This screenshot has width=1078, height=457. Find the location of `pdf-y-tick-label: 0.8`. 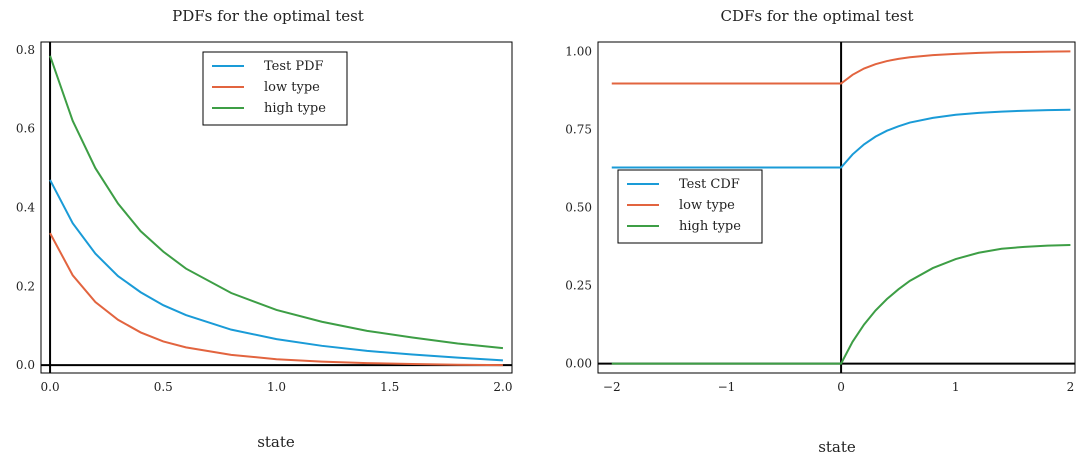

pdf-y-tick-label: 0.8 is located at coordinates (25, 50).